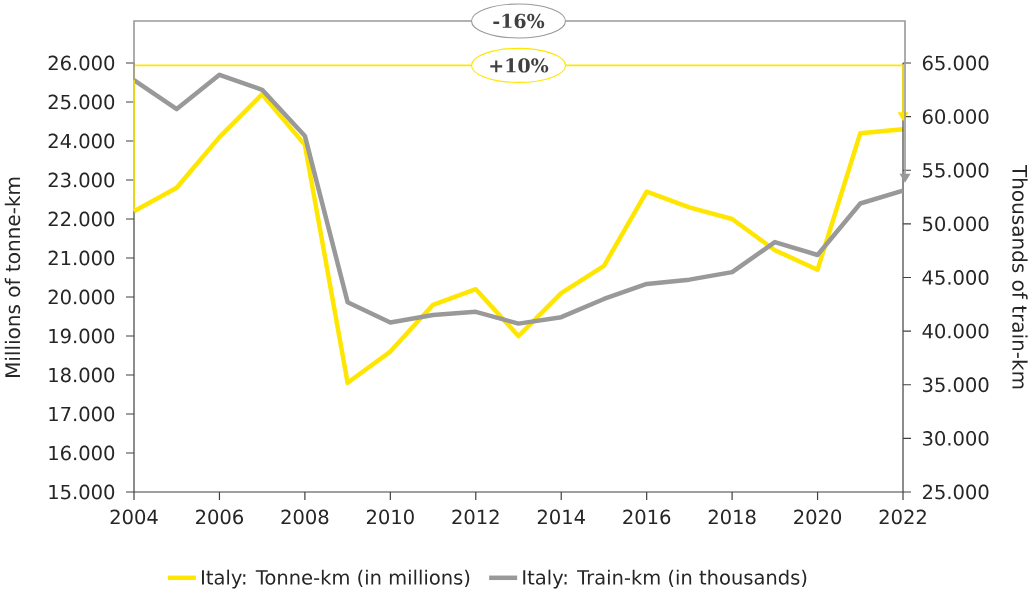  I want to click on y2-tick-label: 55.000, so click(956, 170).